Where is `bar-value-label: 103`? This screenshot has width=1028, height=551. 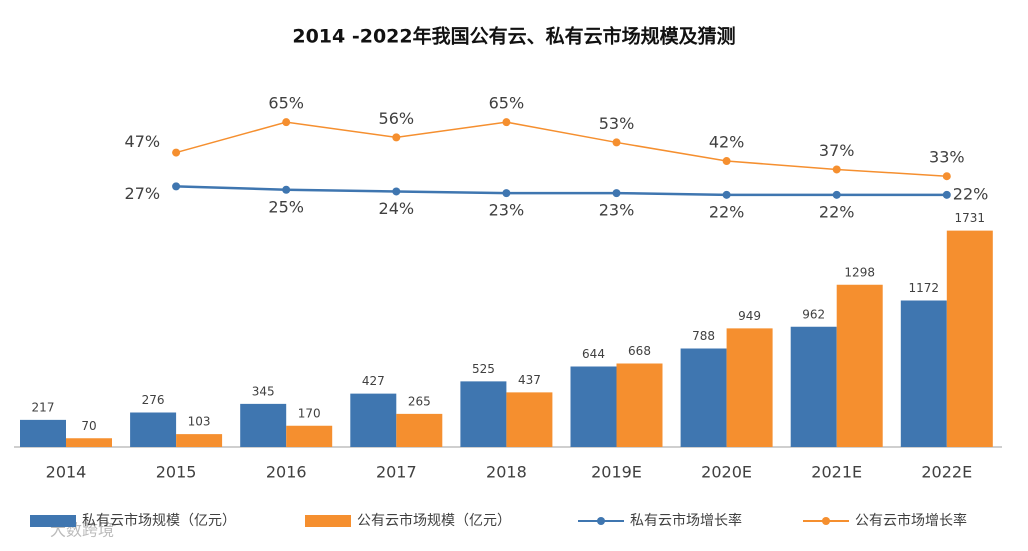 bar-value-label: 103 is located at coordinates (199, 422).